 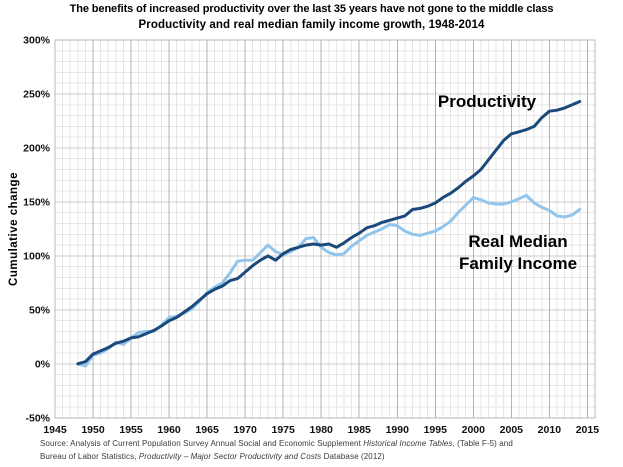 What do you see at coordinates (37, 94) in the screenshot?
I see `y-tick-label: 250%` at bounding box center [37, 94].